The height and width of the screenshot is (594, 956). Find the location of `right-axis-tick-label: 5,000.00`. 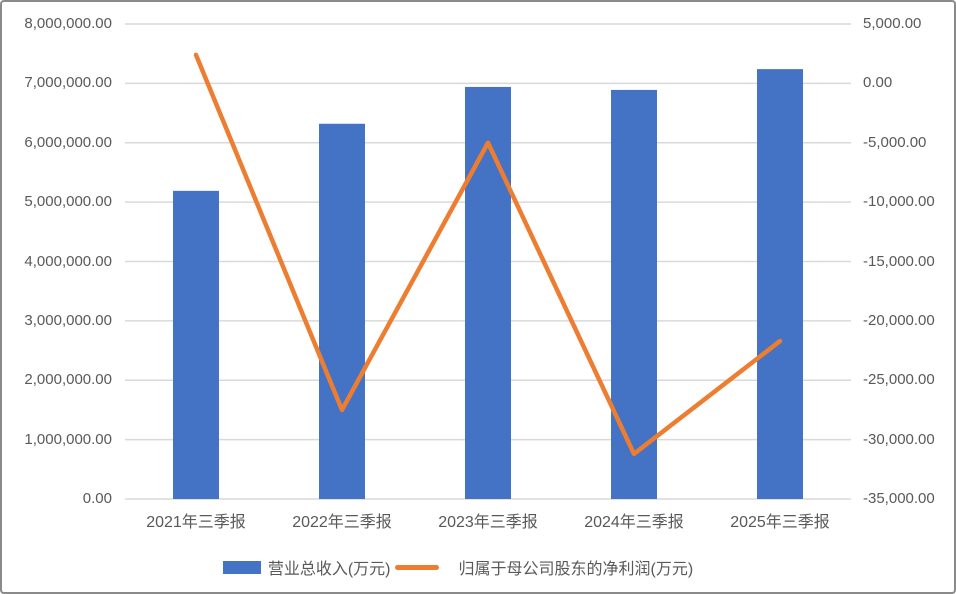

right-axis-tick-label: 5,000.00 is located at coordinates (892, 23).